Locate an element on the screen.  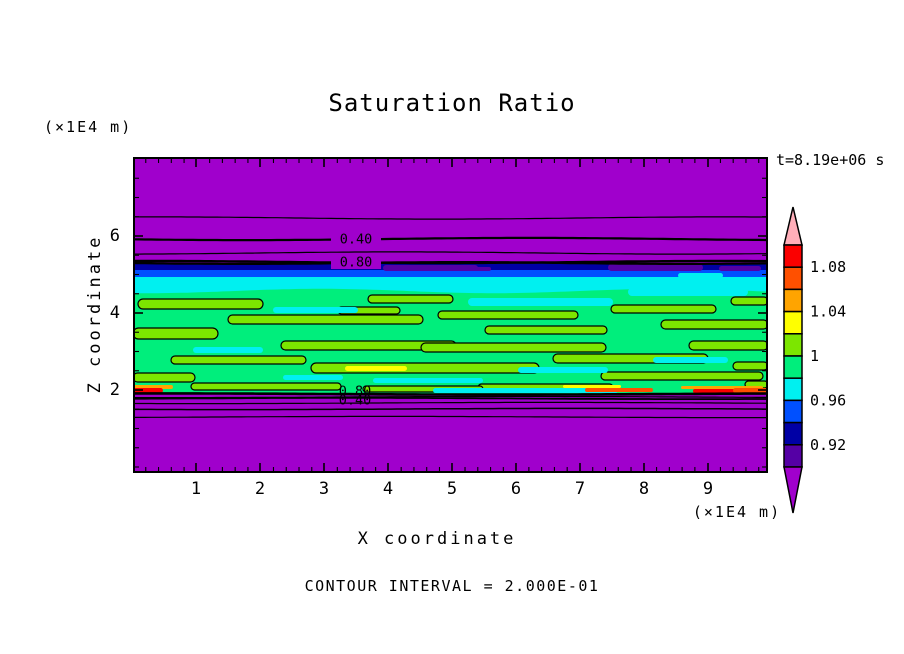
plot-title: Saturation Ratio is located at coordinates (452, 103).